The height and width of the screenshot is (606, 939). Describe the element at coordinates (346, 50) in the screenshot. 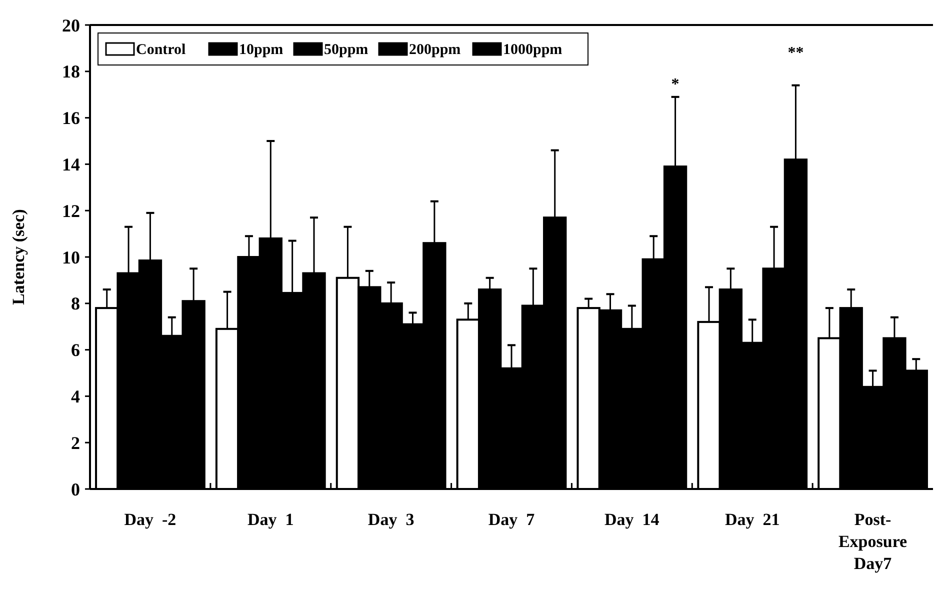

I see `legend-label: 50ppm` at that location.